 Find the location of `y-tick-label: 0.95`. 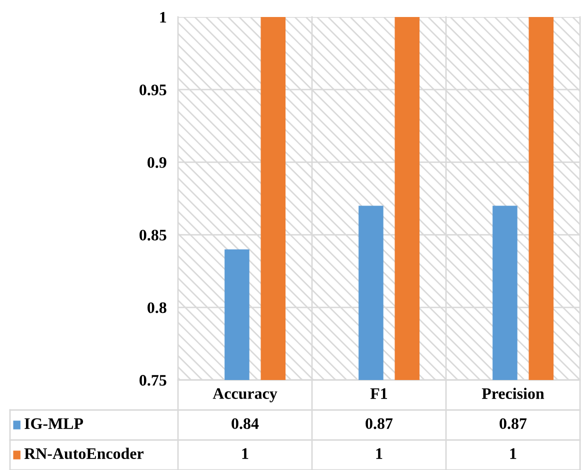

y-tick-label: 0.95 is located at coordinates (153, 90).